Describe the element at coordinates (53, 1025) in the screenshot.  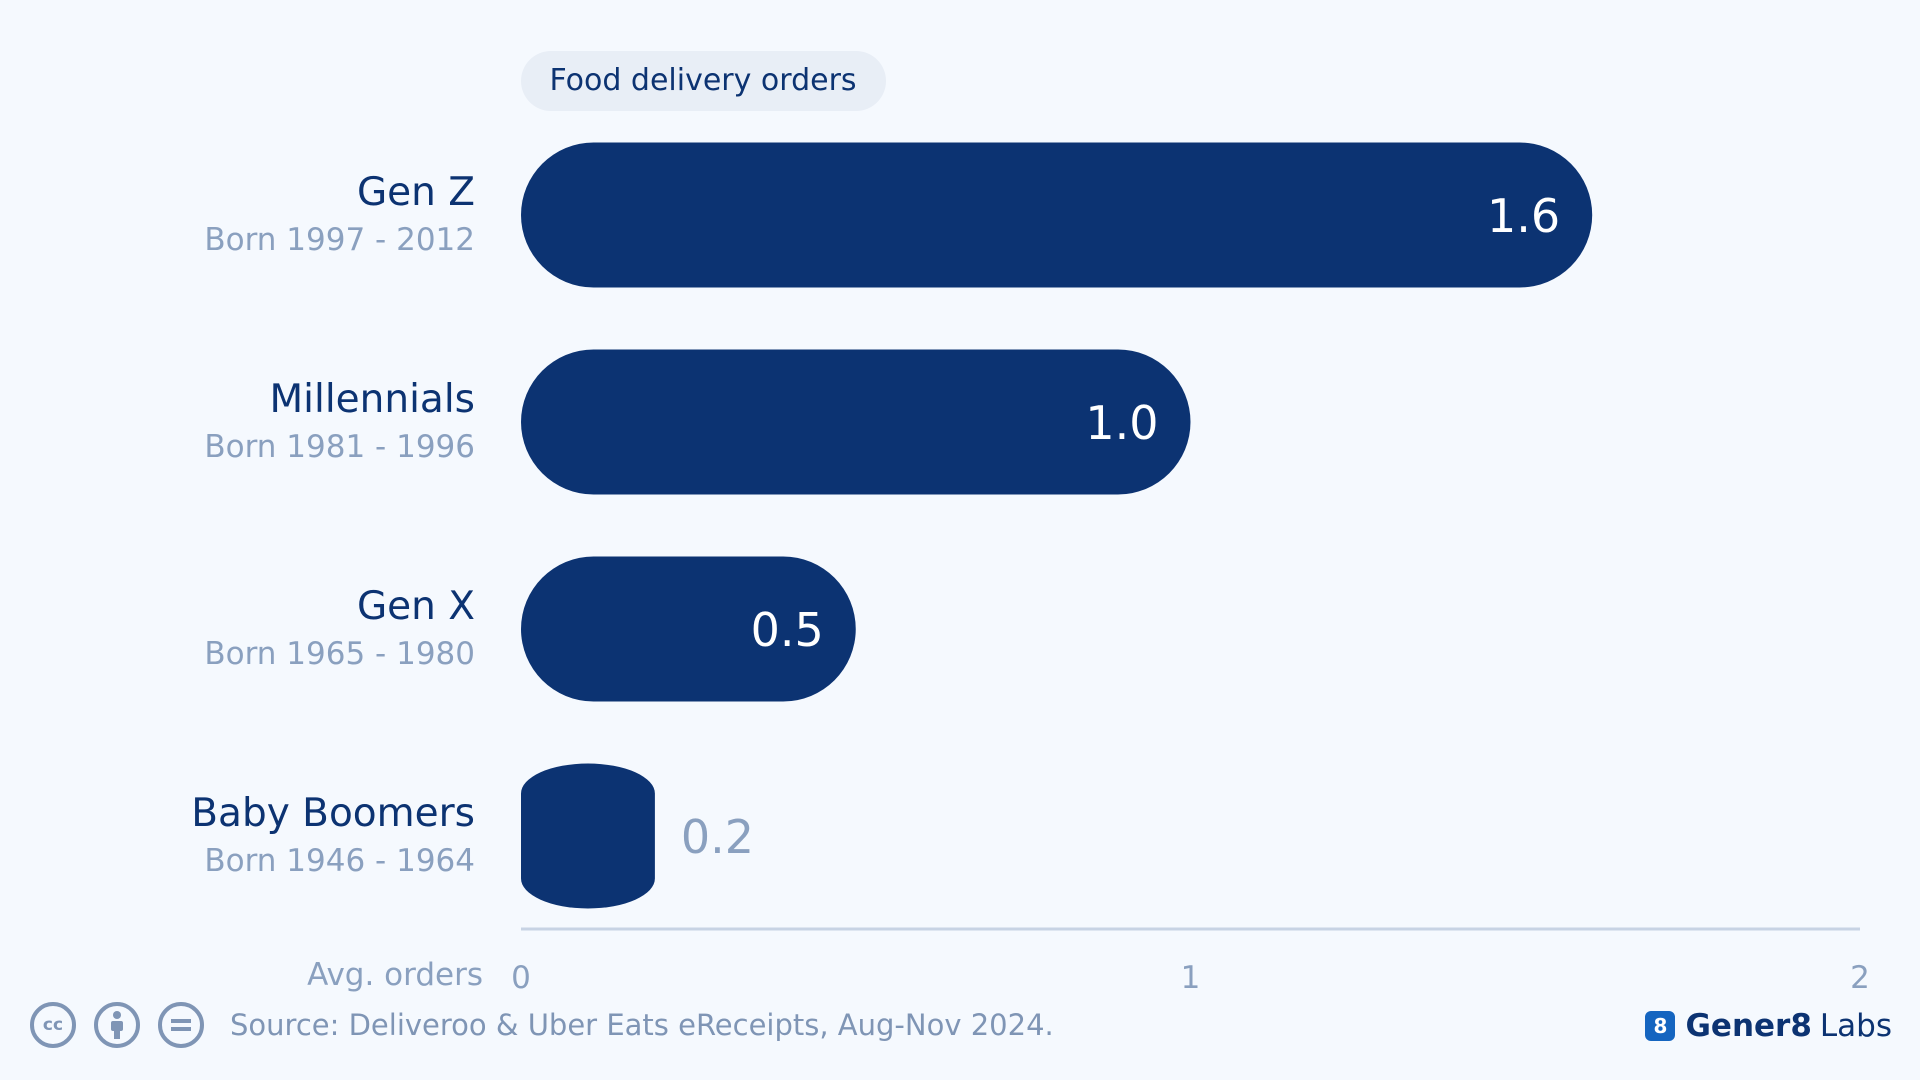
I see `cc-icon: cc` at that location.